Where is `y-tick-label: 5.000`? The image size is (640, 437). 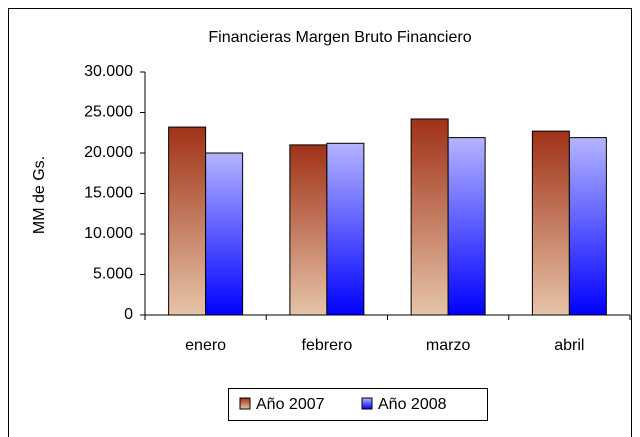 y-tick-label: 5.000 is located at coordinates (113, 274).